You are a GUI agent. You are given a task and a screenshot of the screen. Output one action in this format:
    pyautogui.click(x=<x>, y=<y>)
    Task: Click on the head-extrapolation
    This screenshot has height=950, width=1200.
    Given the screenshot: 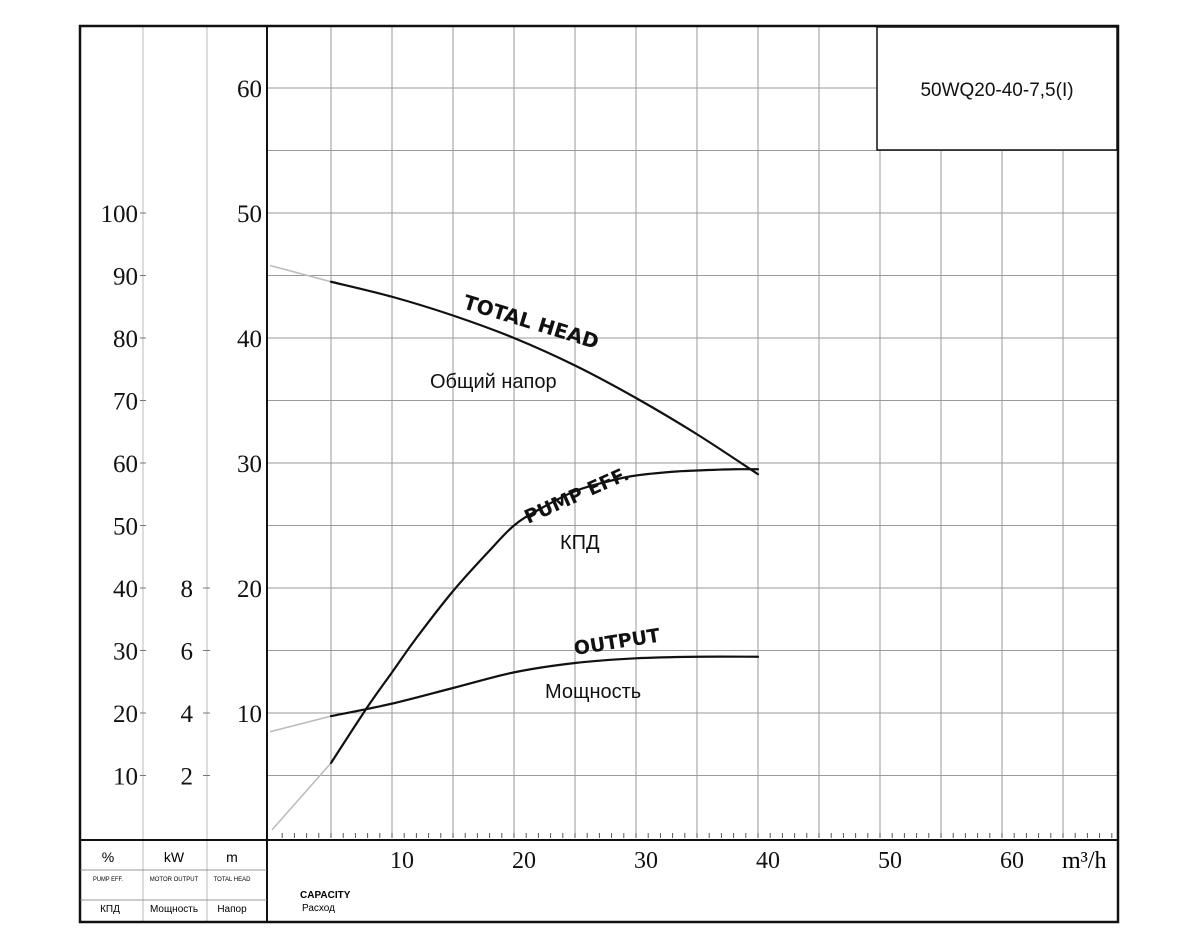 What is the action you would take?
    pyautogui.click(x=300, y=273)
    